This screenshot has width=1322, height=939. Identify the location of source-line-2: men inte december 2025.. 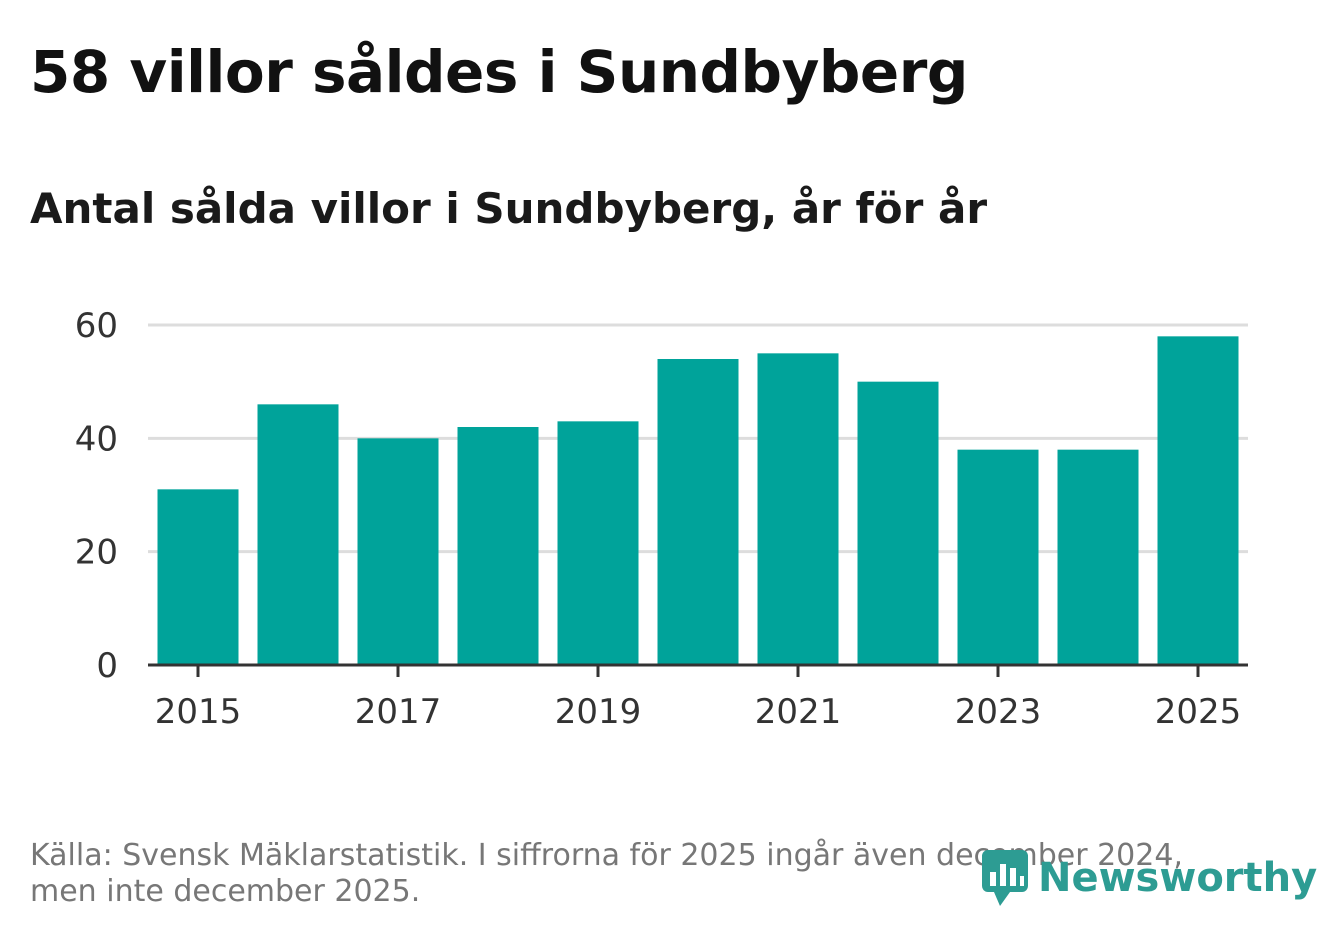
(225, 891).